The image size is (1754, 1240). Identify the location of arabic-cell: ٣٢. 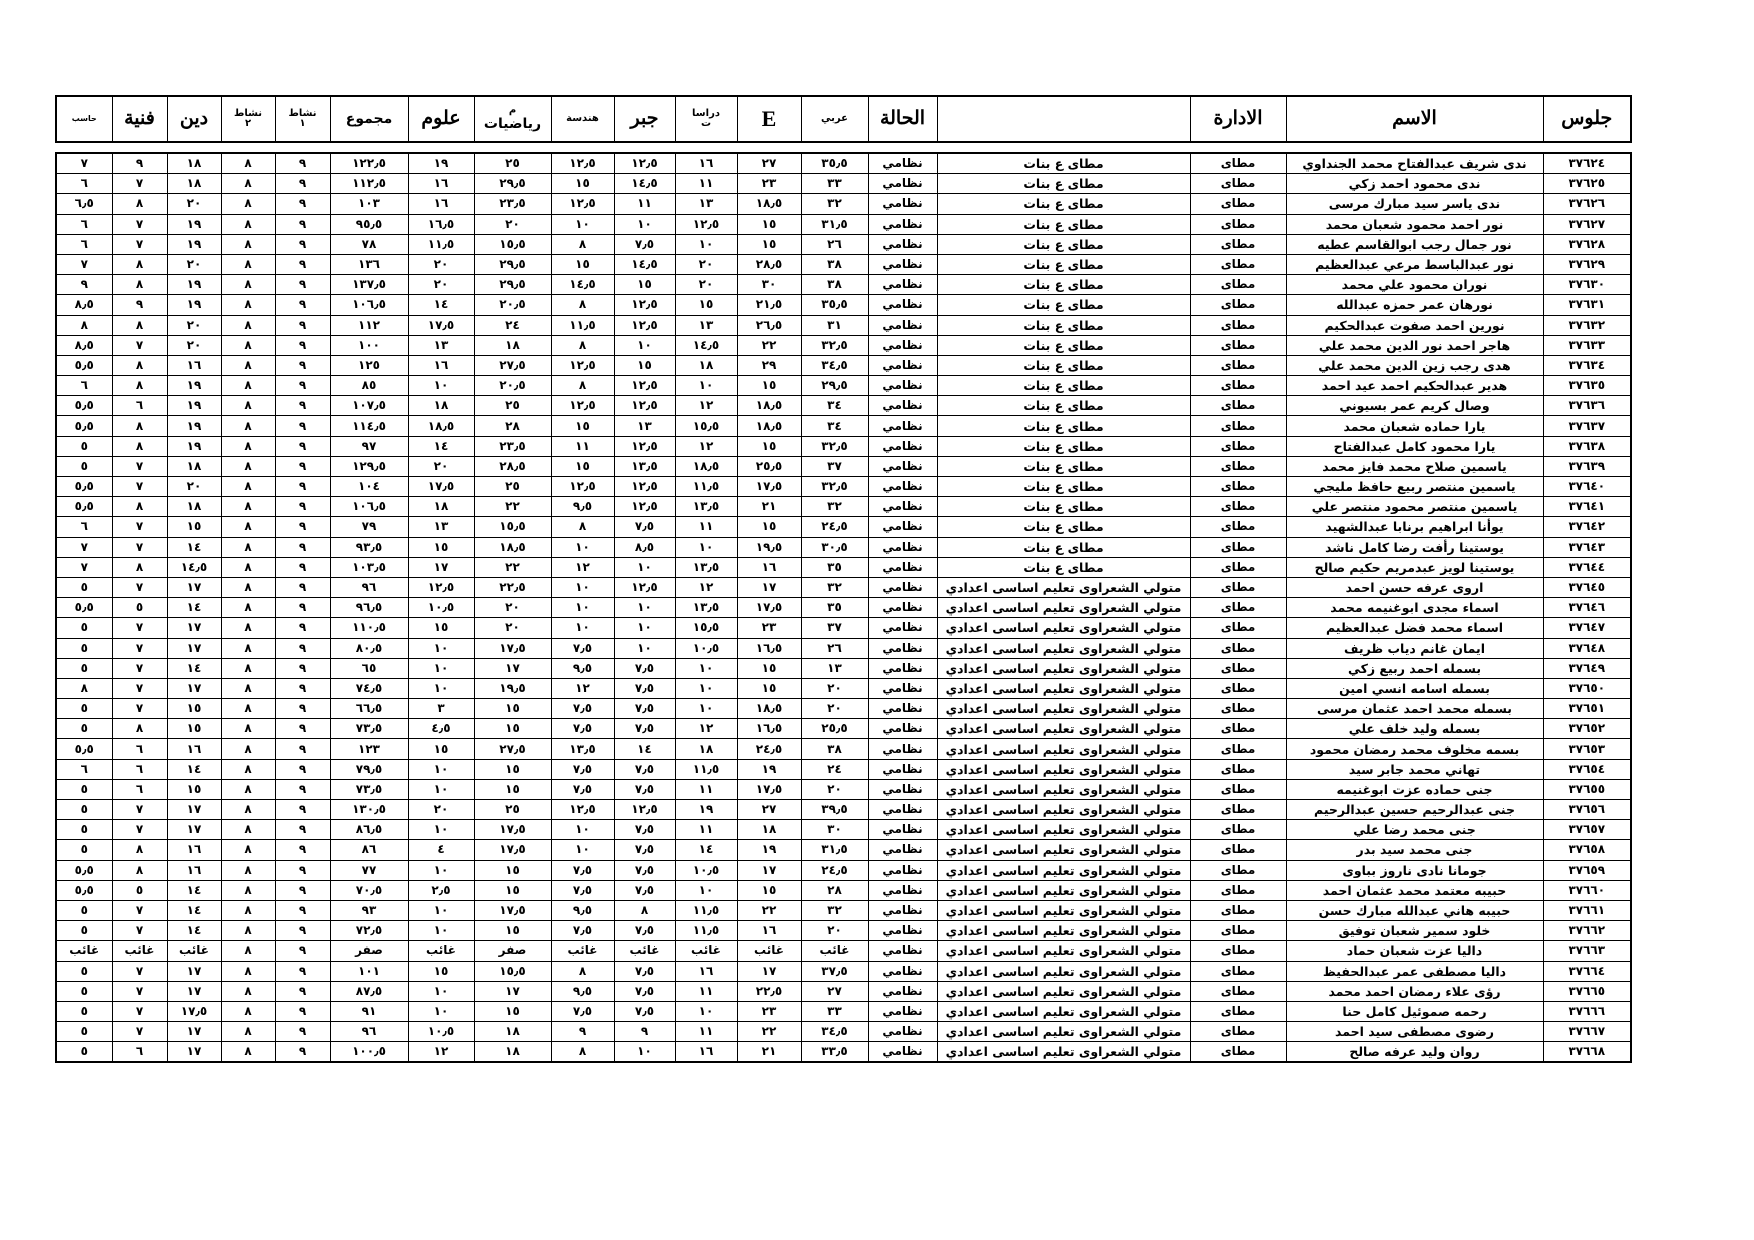
(834, 204).